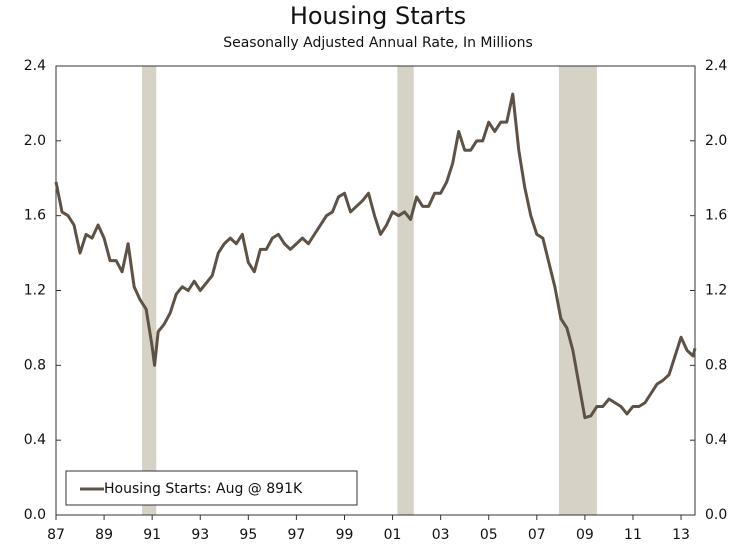 The height and width of the screenshot is (552, 756). I want to click on x-tick-label: 05, so click(489, 535).